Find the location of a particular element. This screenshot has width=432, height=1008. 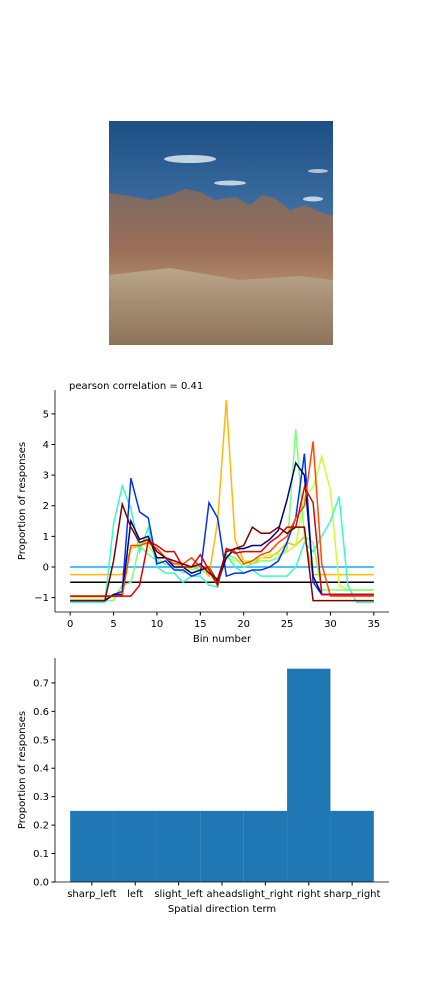

y-tick-label: 0.1 is located at coordinates (41, 854).